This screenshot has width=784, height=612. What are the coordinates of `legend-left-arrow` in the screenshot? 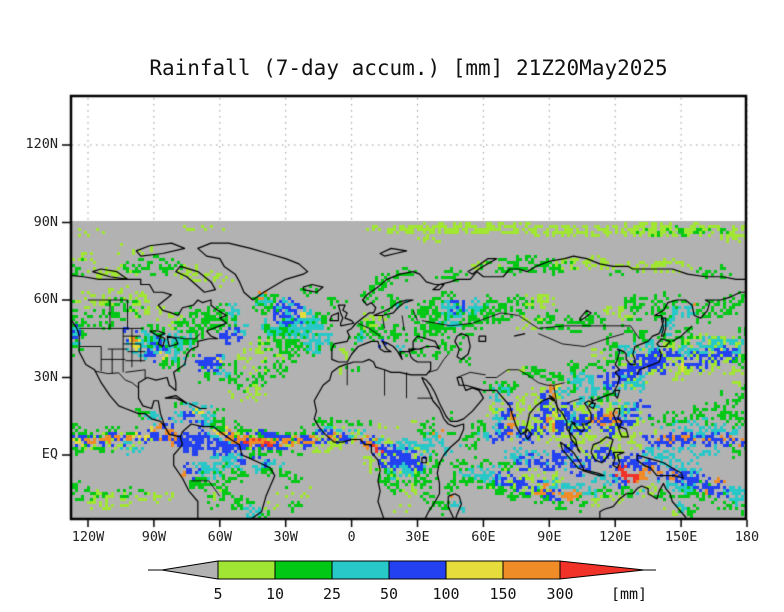 It's located at (190, 570).